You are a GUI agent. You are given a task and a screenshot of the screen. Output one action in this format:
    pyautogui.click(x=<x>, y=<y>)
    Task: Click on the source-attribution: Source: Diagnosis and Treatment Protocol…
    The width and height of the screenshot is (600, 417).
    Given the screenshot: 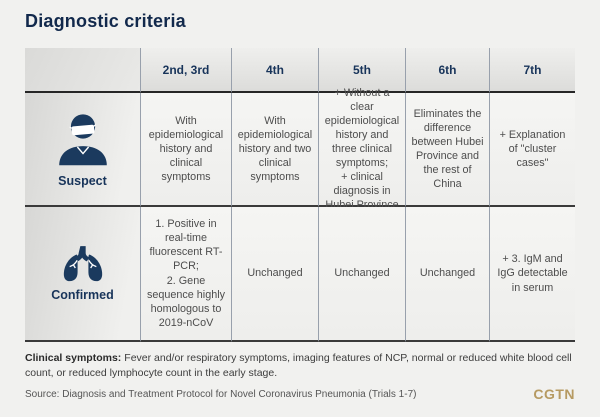 What is the action you would take?
    pyautogui.click(x=221, y=394)
    